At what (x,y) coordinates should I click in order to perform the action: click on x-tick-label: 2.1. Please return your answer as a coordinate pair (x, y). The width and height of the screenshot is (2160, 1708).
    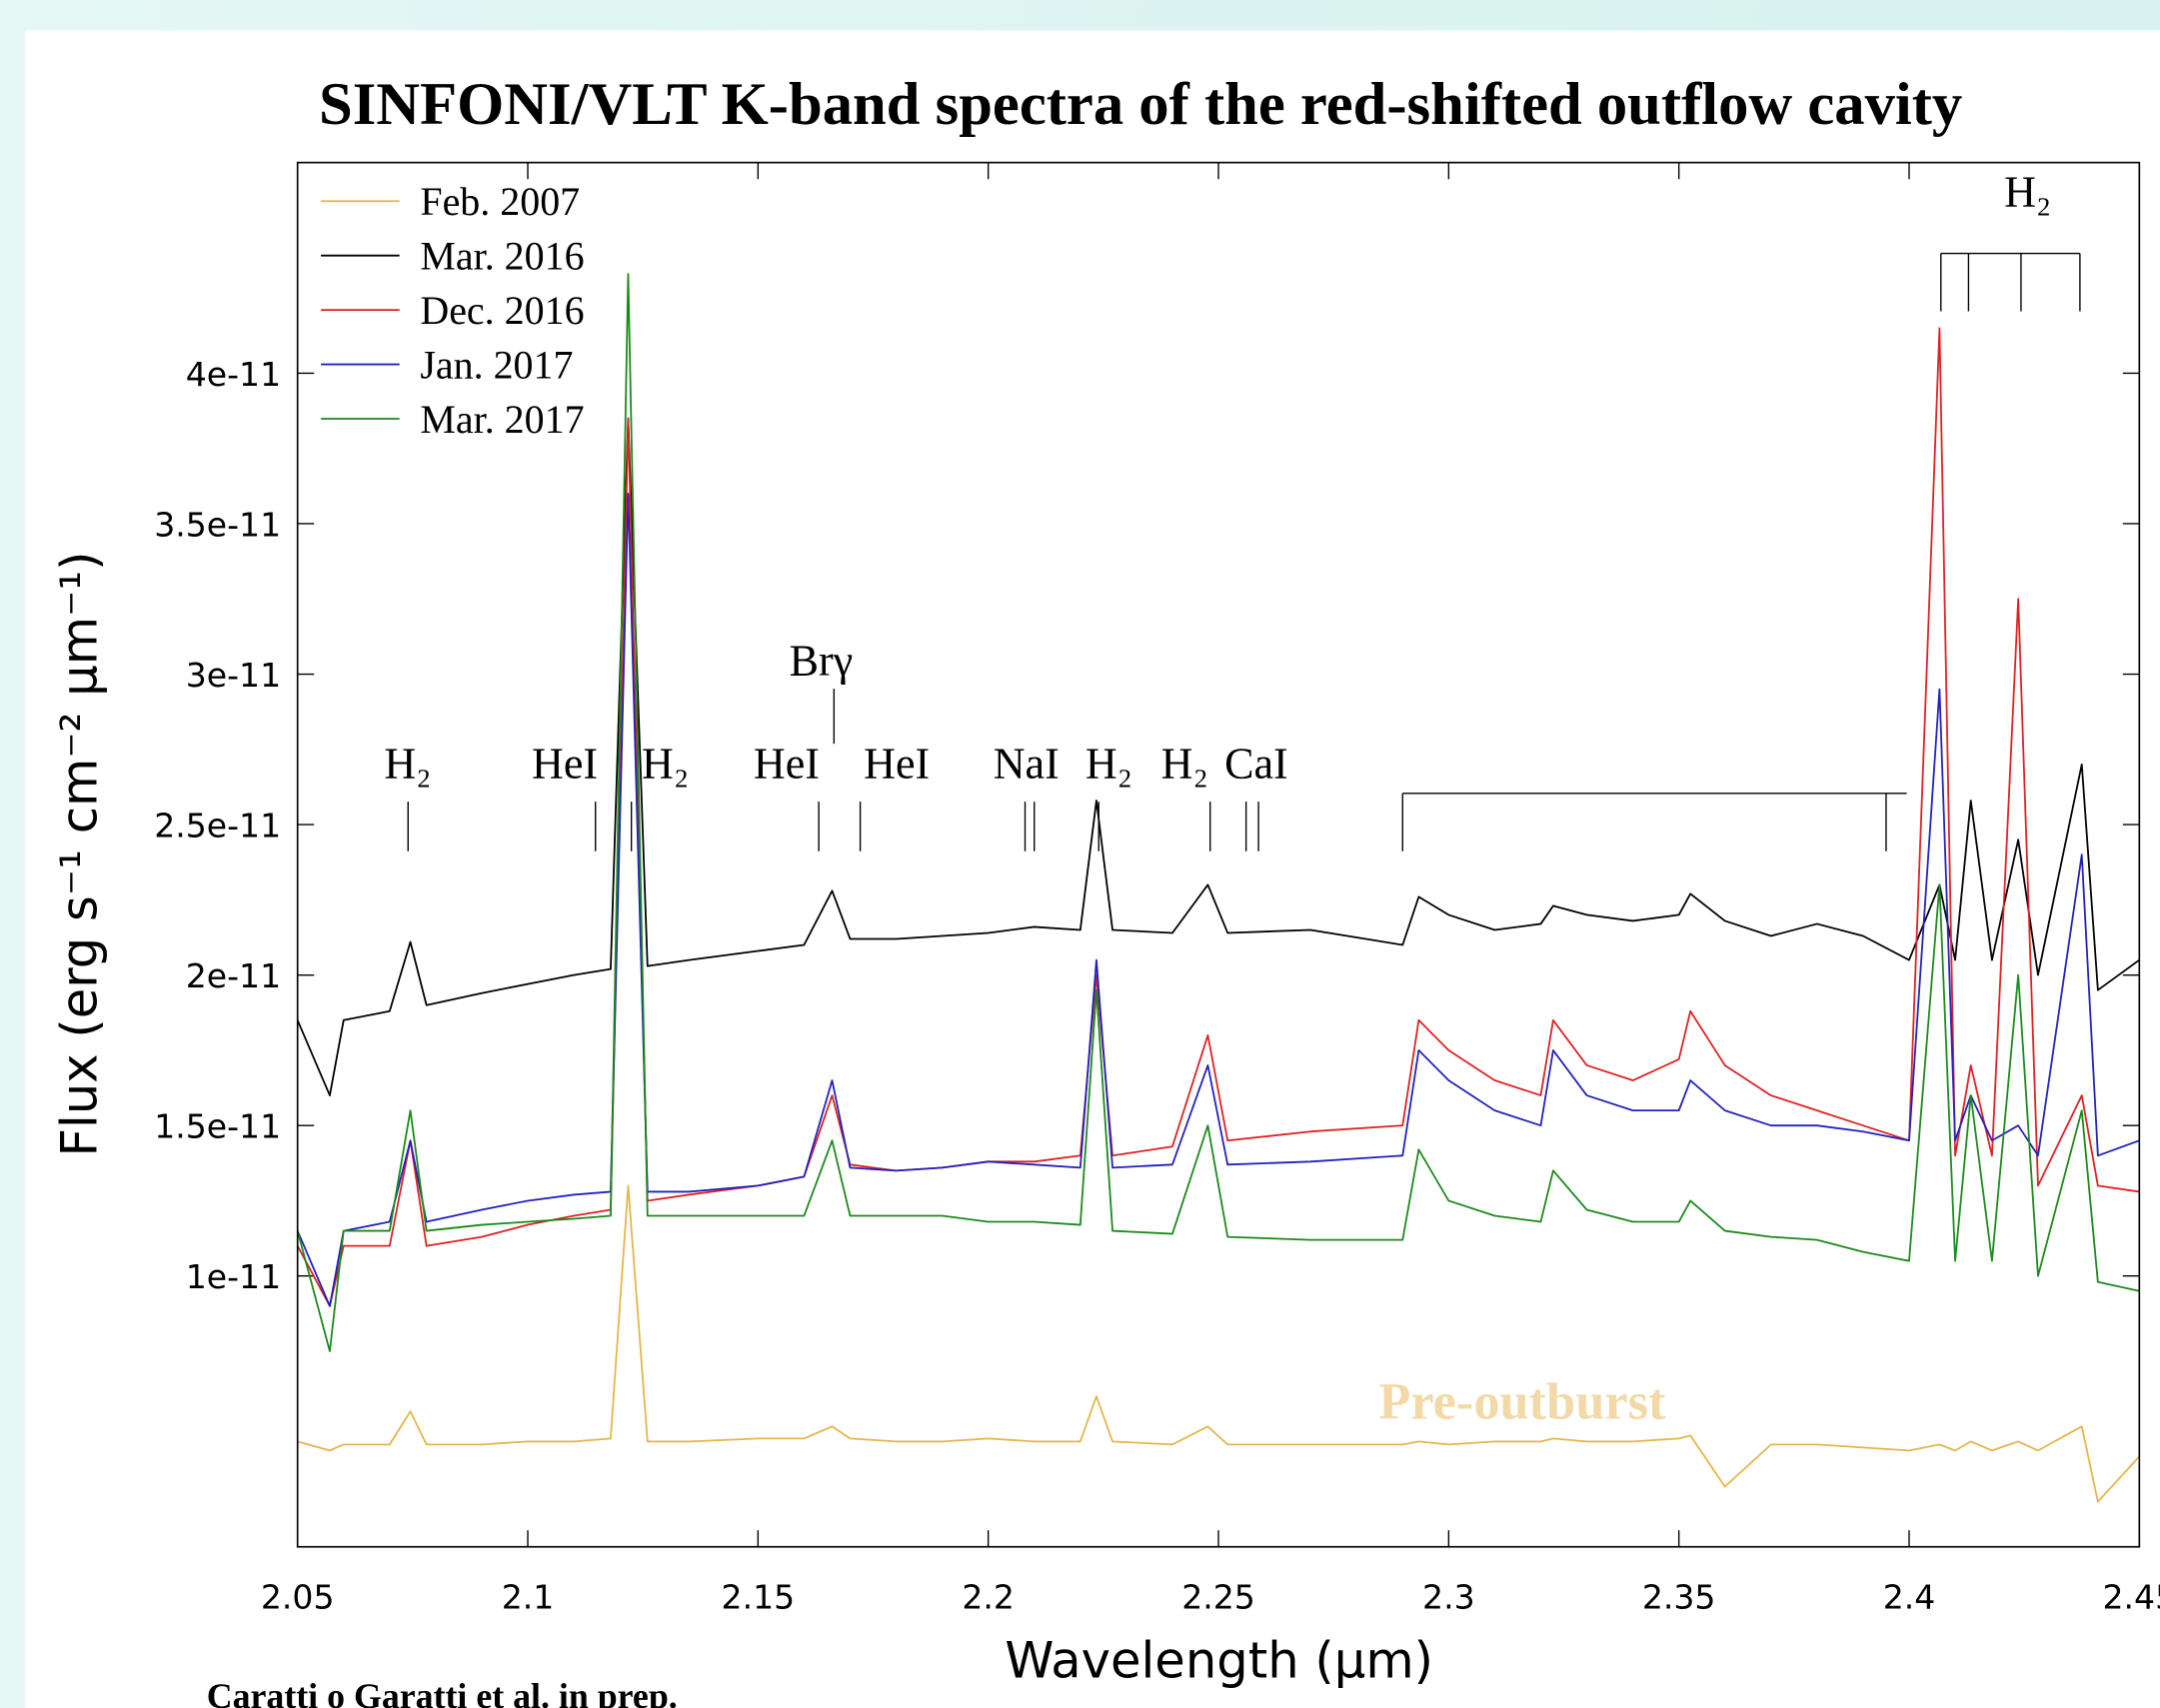
    Looking at the image, I should click on (528, 1597).